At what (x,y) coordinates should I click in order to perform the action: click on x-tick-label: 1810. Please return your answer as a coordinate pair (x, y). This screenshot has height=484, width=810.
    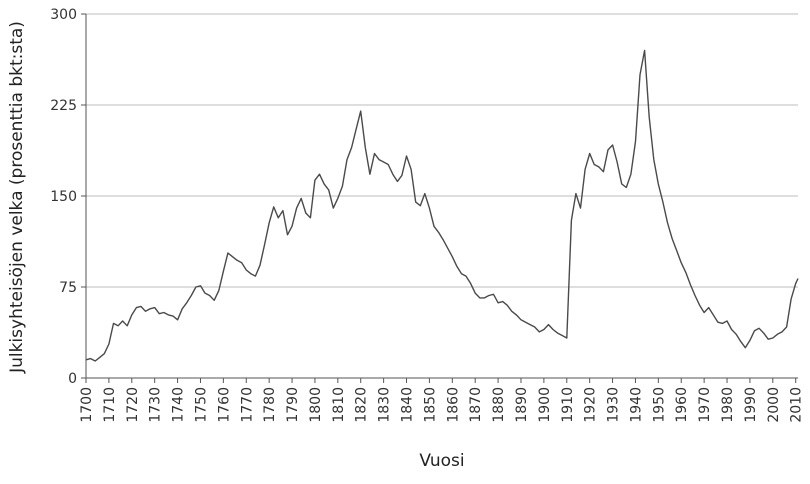
    Looking at the image, I should click on (339, 405).